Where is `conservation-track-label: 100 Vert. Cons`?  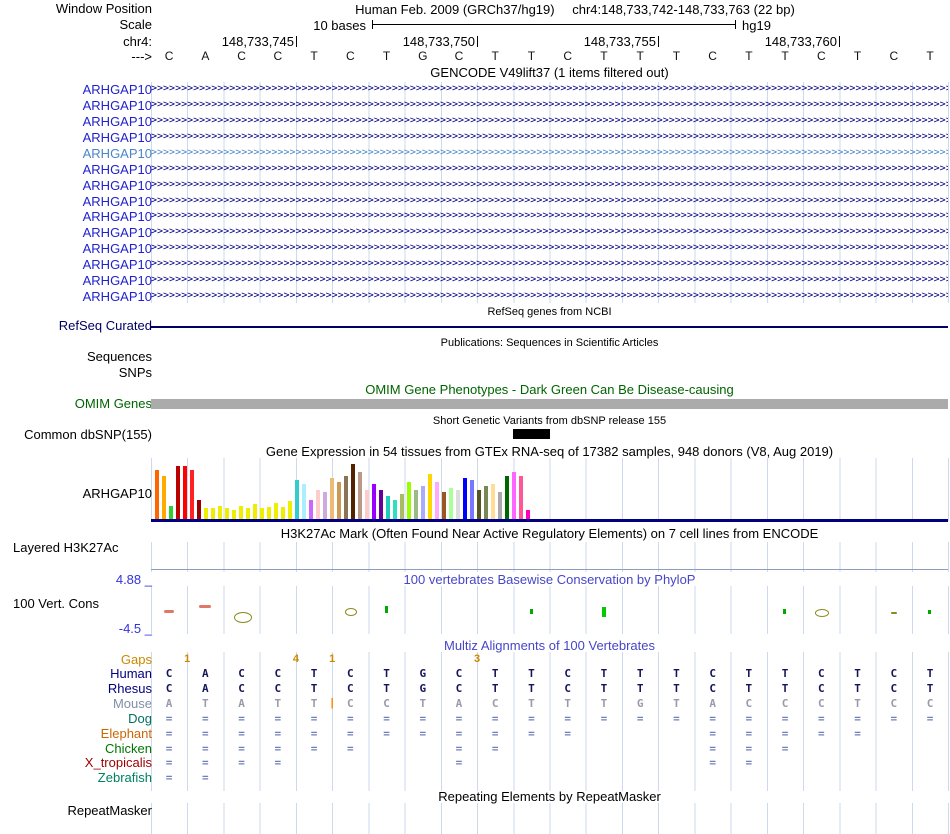 conservation-track-label: 100 Vert. Cons is located at coordinates (56, 603).